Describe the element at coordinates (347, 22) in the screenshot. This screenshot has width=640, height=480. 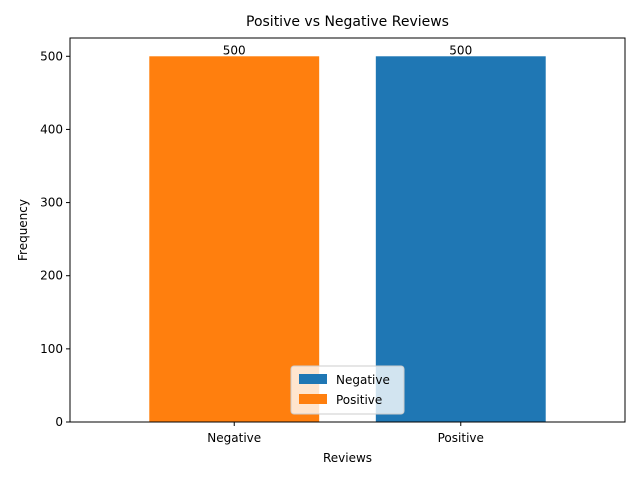
I see `chart-title: Positive vs Negative Reviews` at that location.